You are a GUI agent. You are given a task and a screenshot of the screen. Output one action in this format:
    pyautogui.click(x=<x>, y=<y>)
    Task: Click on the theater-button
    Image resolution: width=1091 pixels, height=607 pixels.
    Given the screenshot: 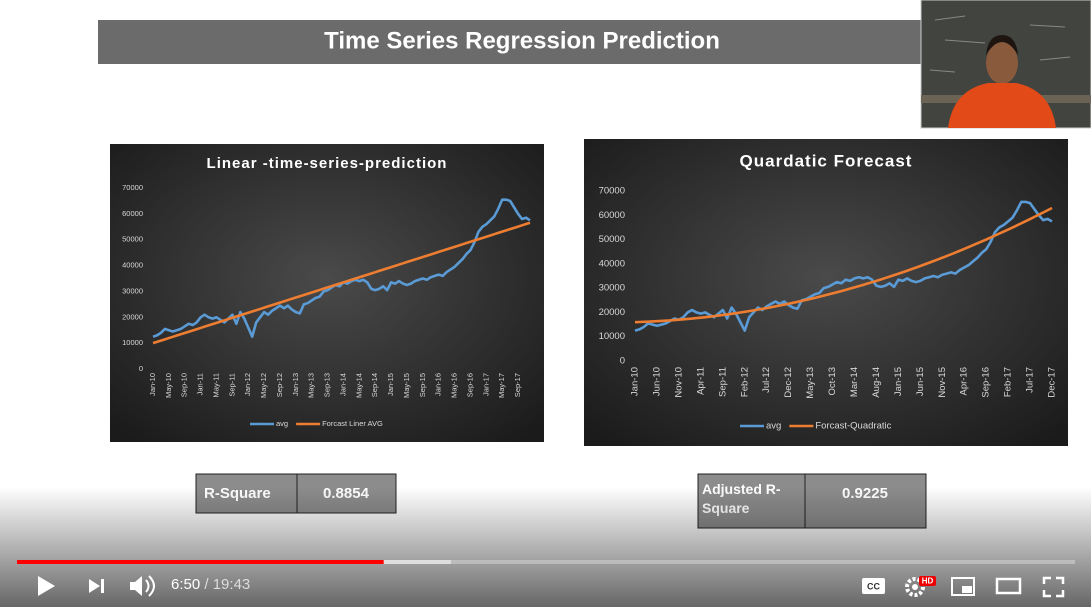 What is the action you would take?
    pyautogui.click(x=1008, y=586)
    